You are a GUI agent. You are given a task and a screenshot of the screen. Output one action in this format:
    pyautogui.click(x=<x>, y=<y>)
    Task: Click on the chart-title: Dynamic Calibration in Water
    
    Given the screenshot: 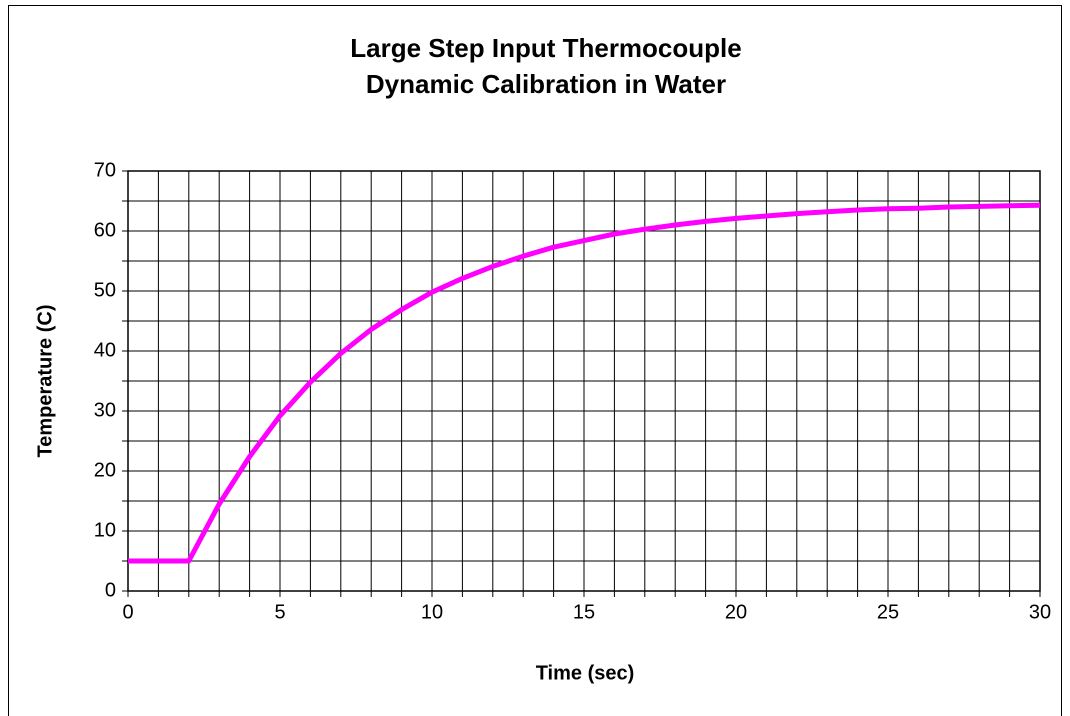 What is the action you would take?
    pyautogui.click(x=546, y=84)
    